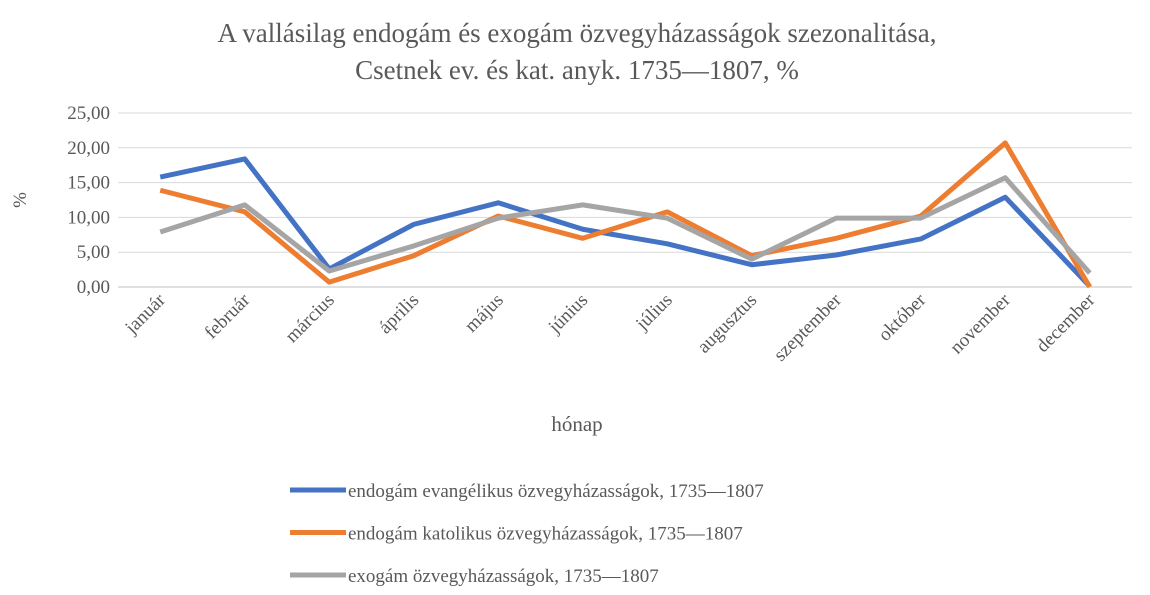 The width and height of the screenshot is (1150, 595). I want to click on legend-label: exogám özvegyházasságok, 1735—1807, so click(503, 576).